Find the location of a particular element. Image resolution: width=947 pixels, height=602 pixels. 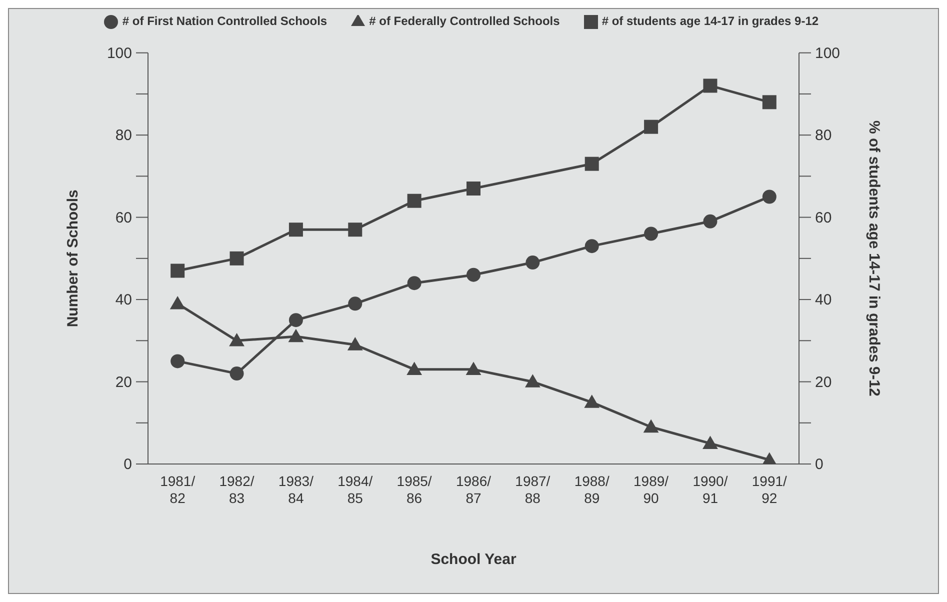

legend-label: # of Federally Controlled Schools is located at coordinates (464, 21).